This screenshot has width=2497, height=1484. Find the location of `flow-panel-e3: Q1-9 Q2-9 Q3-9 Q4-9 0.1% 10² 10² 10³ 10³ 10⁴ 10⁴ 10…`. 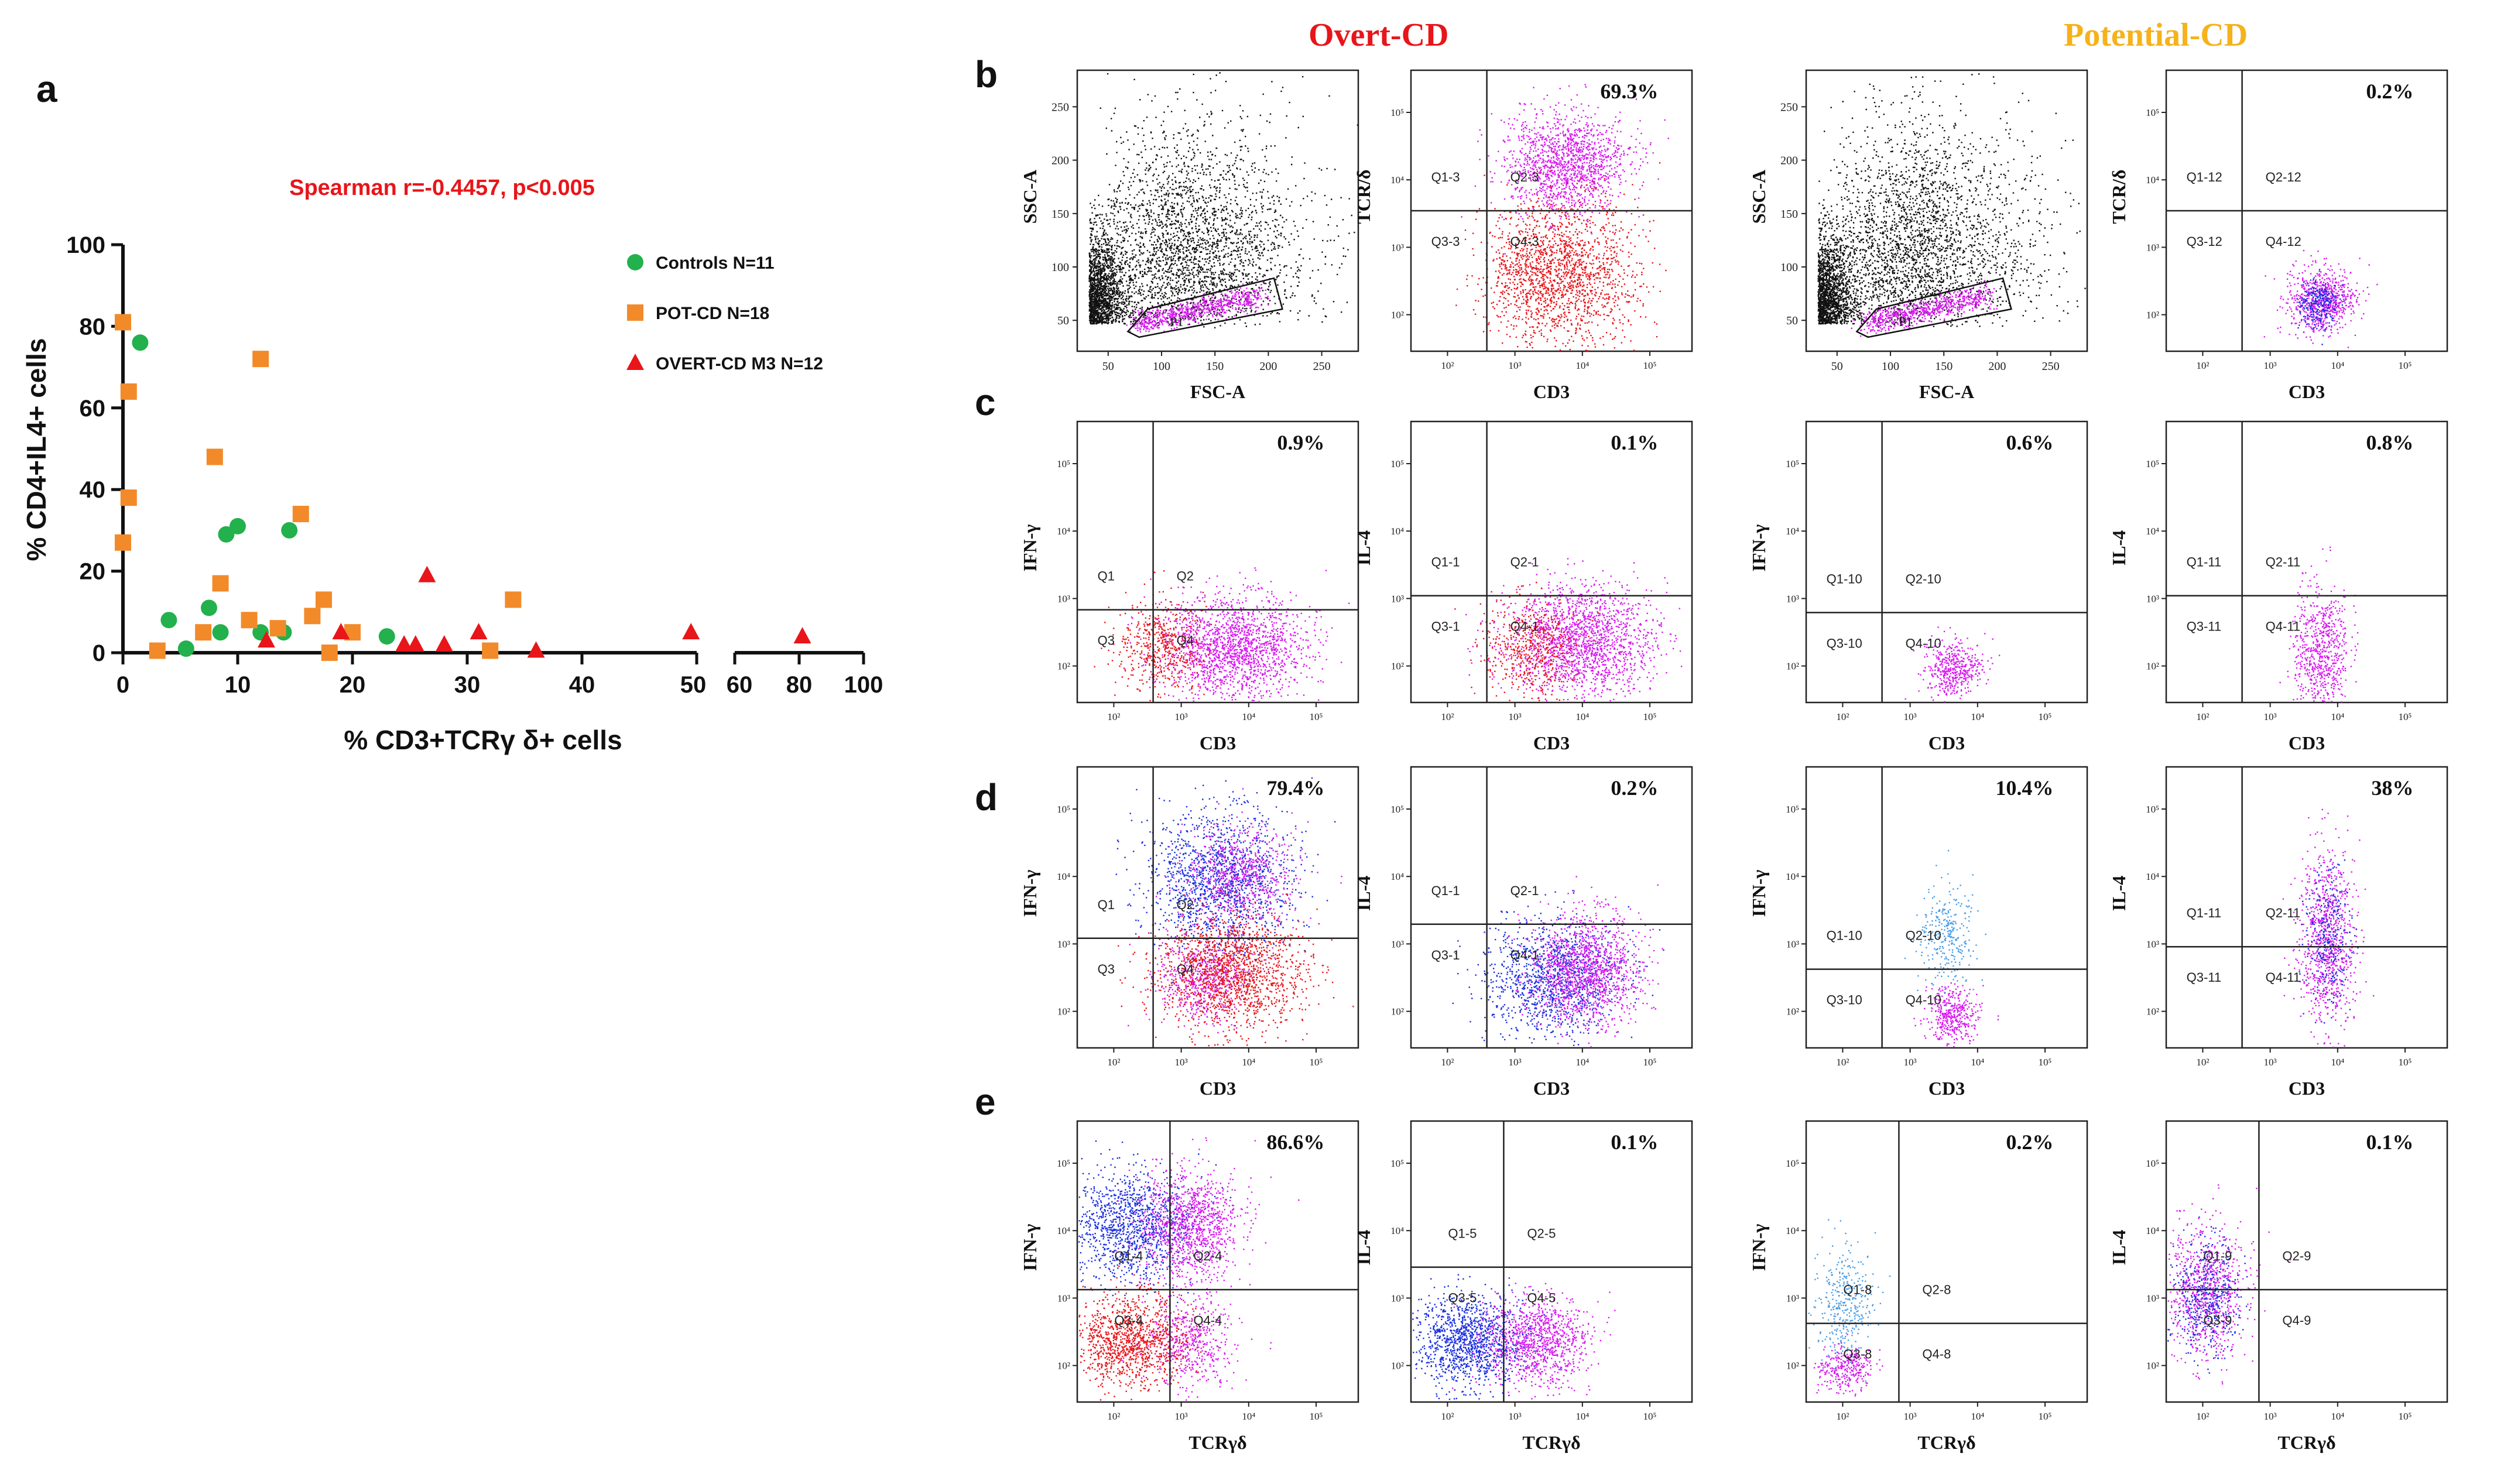

flow-panel-e3: Q1-9 Q2-9 Q3-9 Q4-9 0.1% 10² 10² 10³ 10³ 10⁴ 10⁴ 10… is located at coordinates (2278, 1286).